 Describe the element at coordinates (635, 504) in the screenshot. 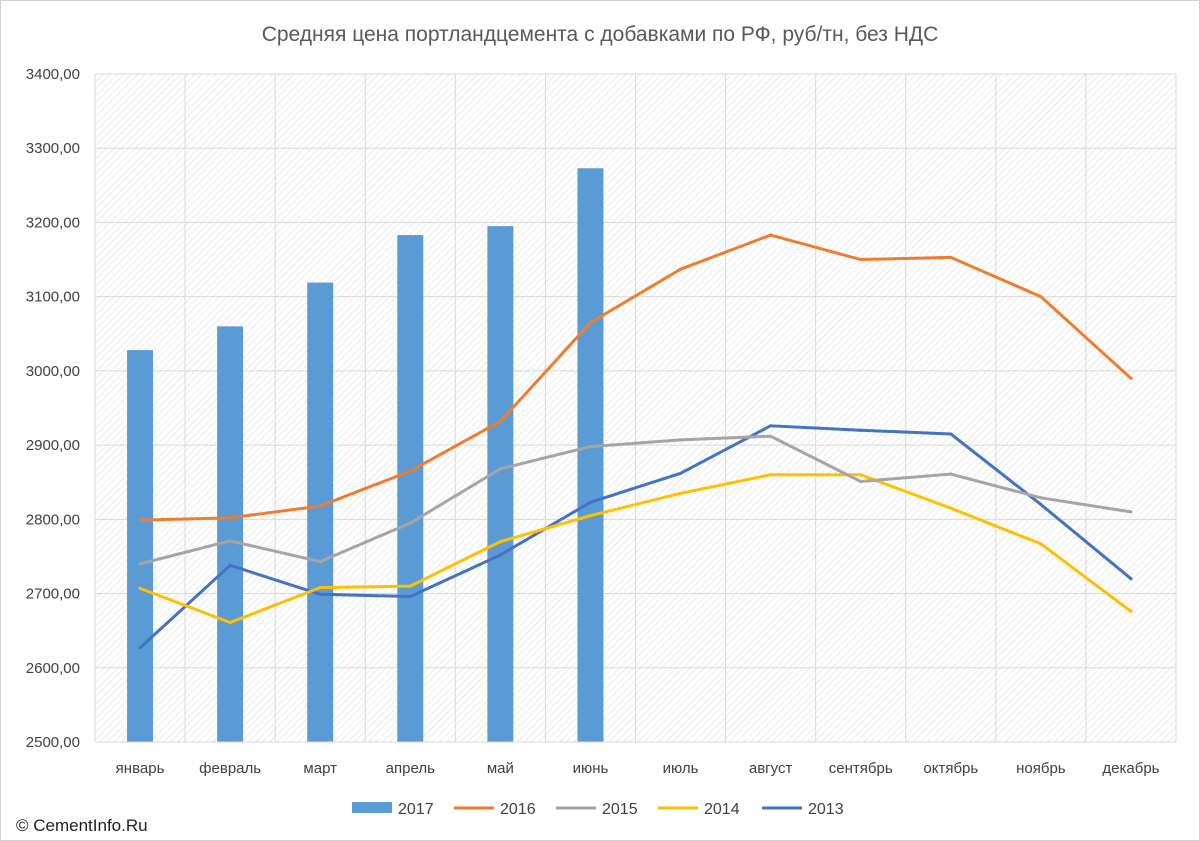

I see `line-segment-2014-июль` at that location.